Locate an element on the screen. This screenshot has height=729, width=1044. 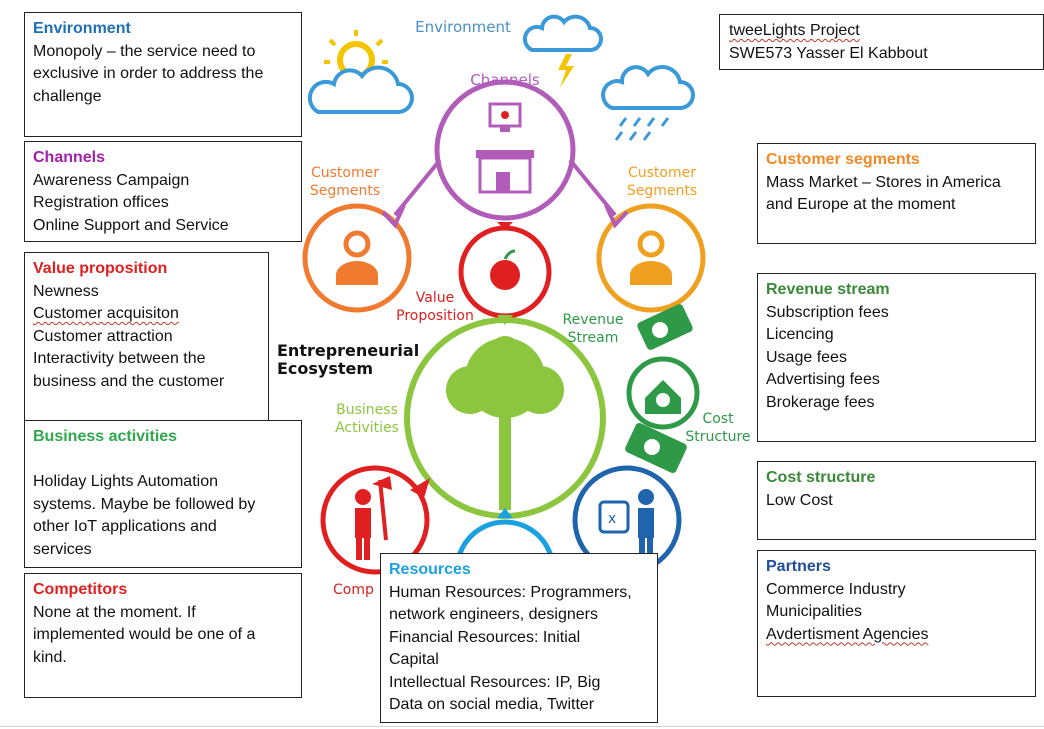
channels-line: Online Support and Service is located at coordinates (131, 225).